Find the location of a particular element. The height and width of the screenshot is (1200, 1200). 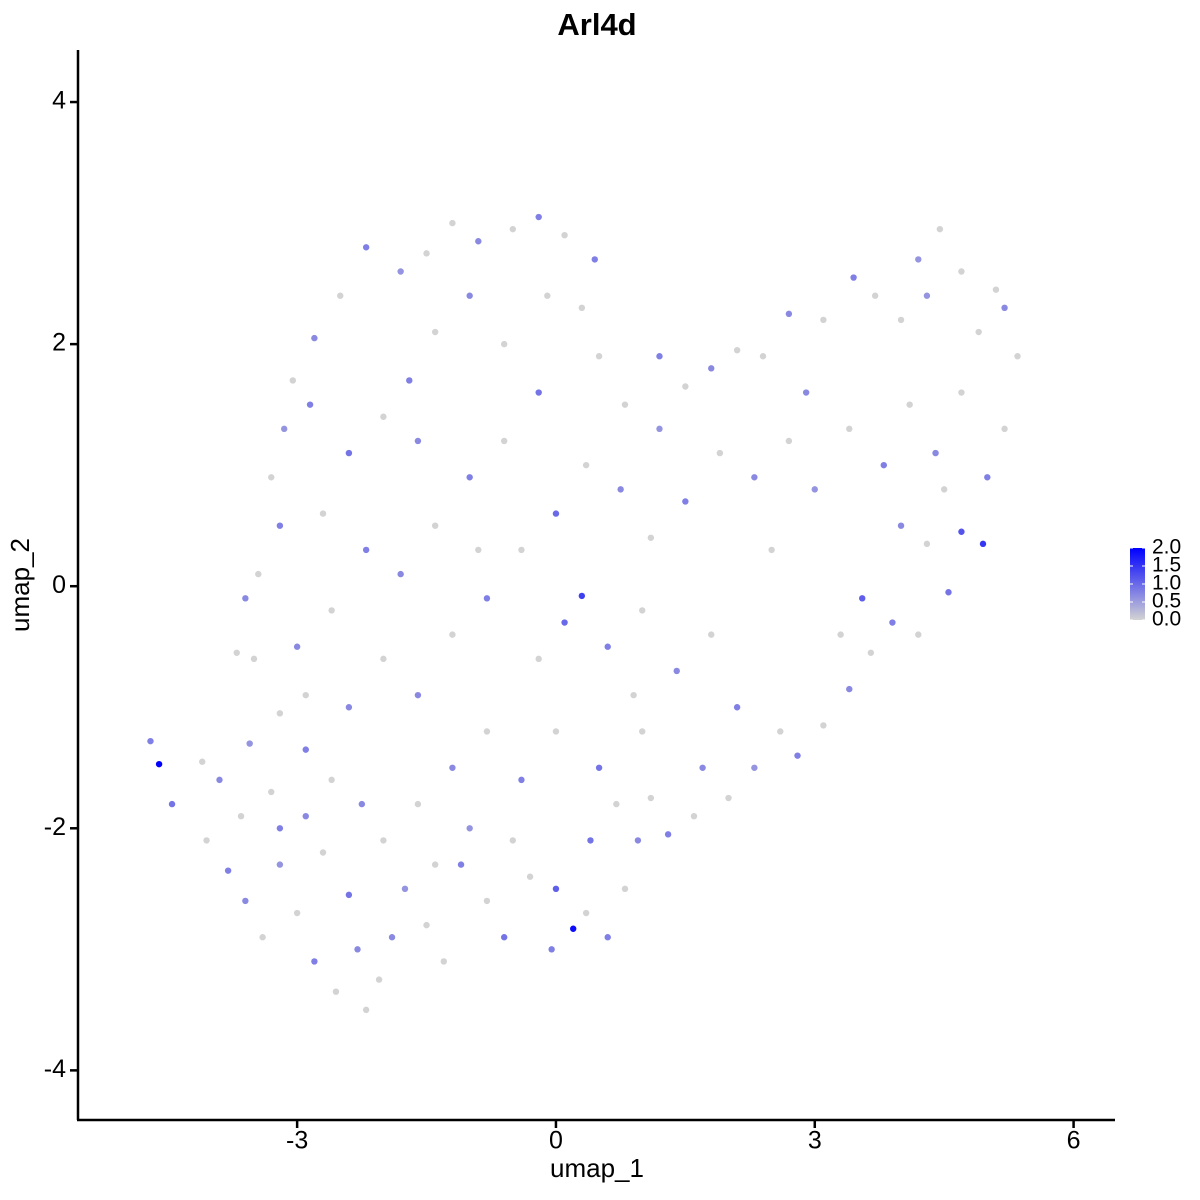

colorbar-label: 0.0 is located at coordinates (1166, 619).